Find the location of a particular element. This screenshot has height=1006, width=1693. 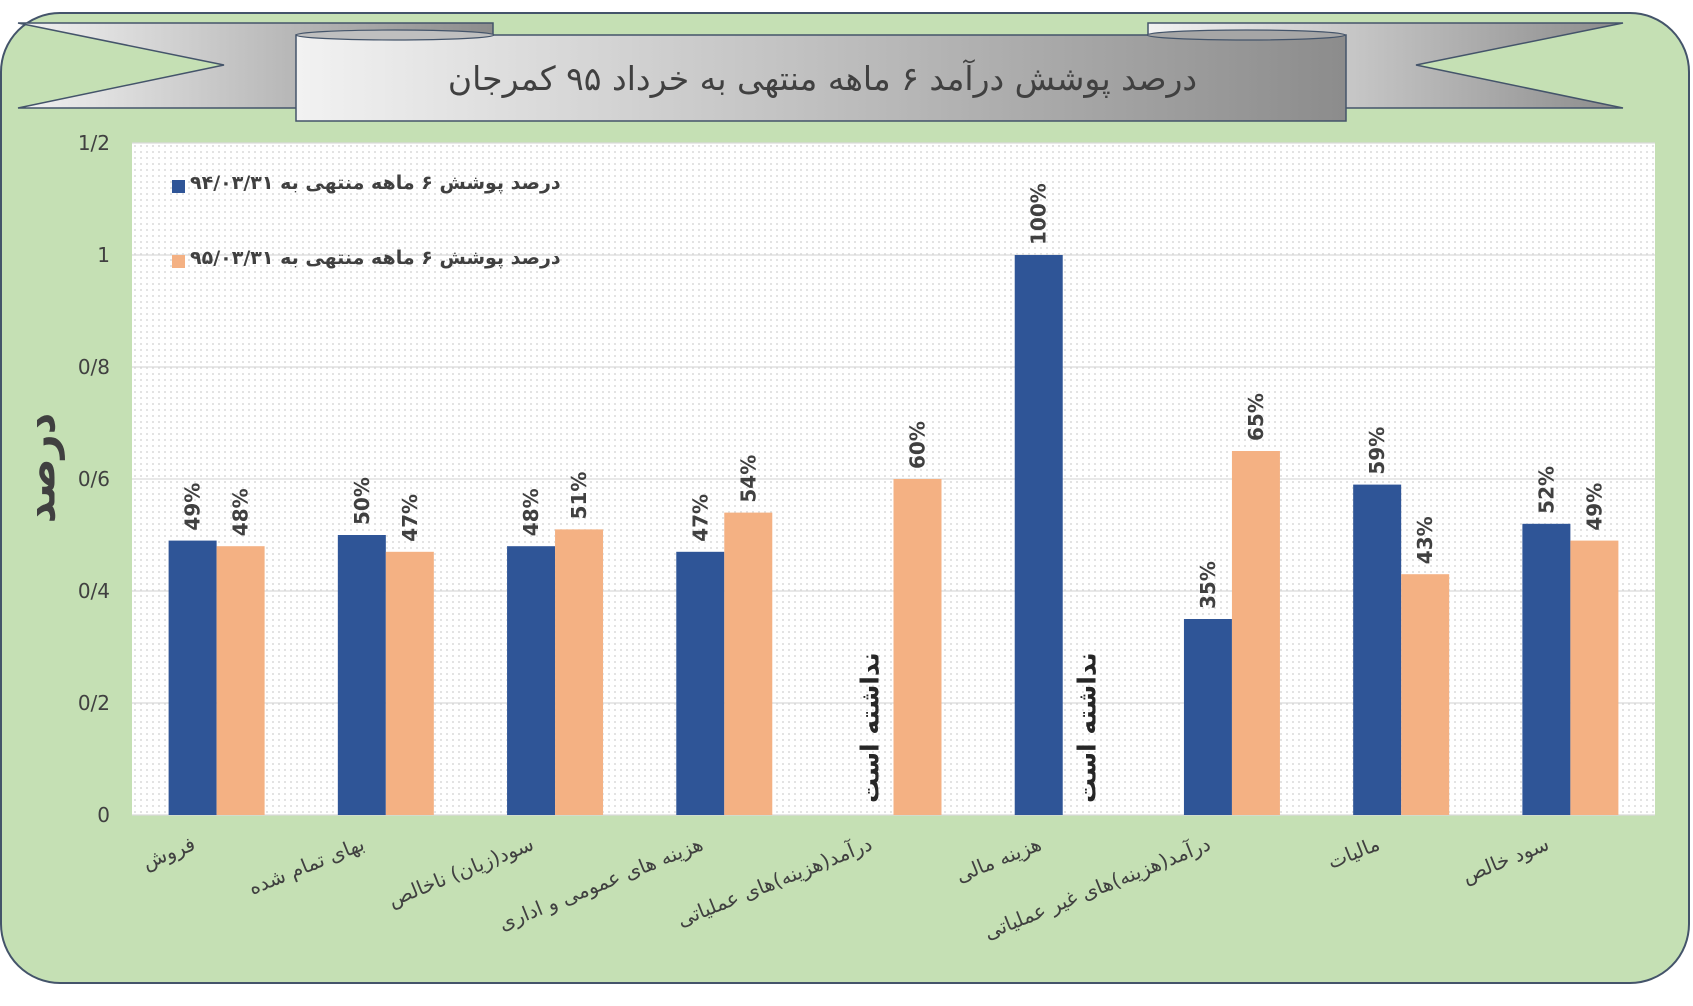

banner-fold-right is located at coordinates (1246, 35).